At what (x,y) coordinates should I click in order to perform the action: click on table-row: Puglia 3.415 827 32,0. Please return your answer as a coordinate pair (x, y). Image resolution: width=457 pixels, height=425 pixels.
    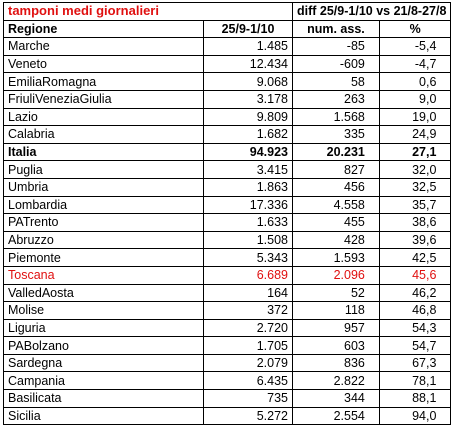
    Looking at the image, I should click on (227, 169).